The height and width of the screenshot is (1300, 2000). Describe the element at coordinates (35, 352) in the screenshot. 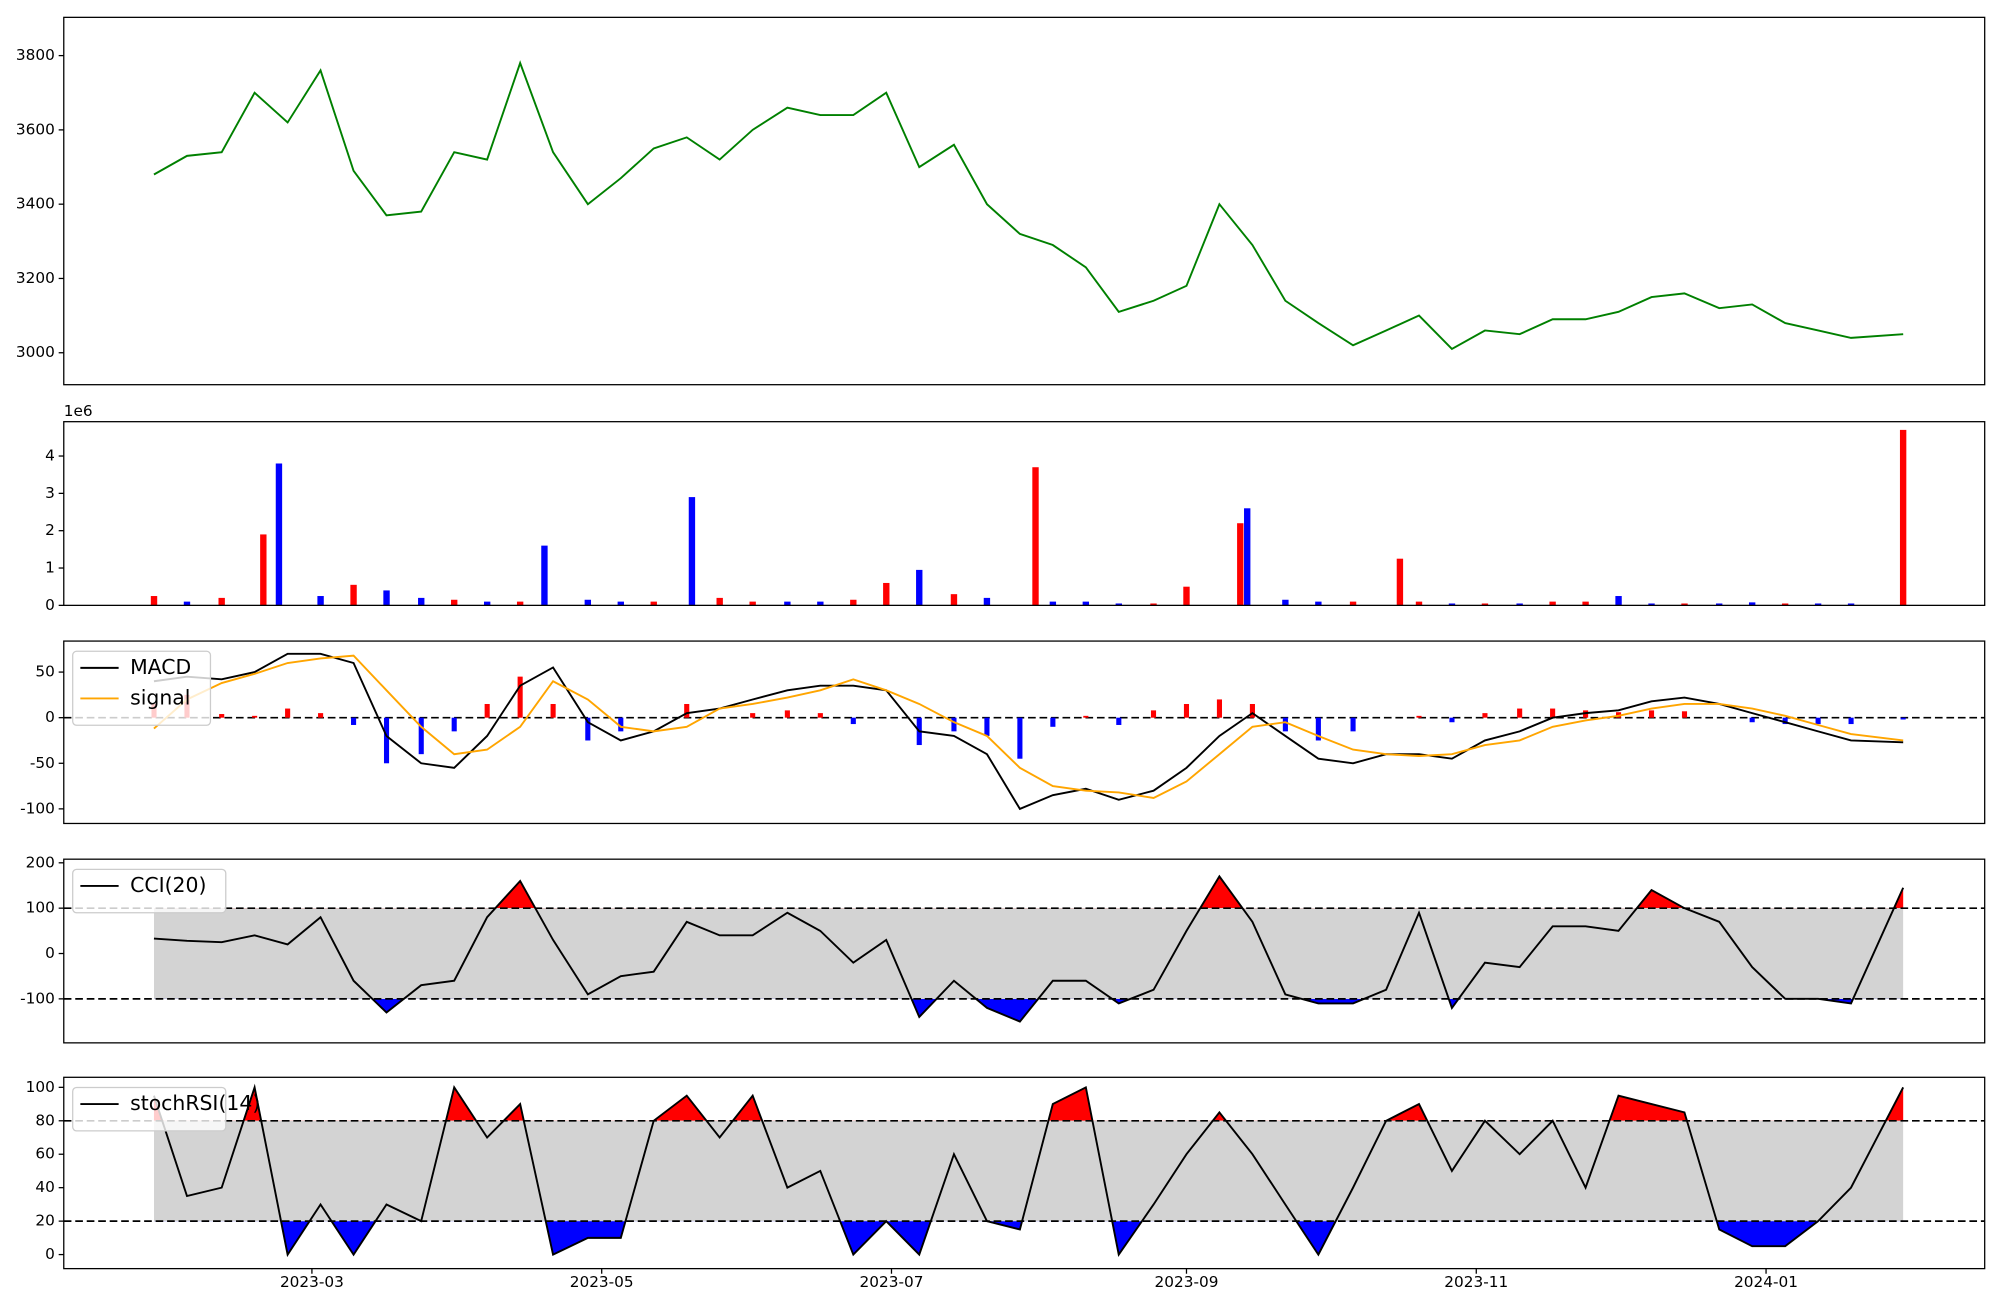

I see `y-tick-label: 3000` at that location.